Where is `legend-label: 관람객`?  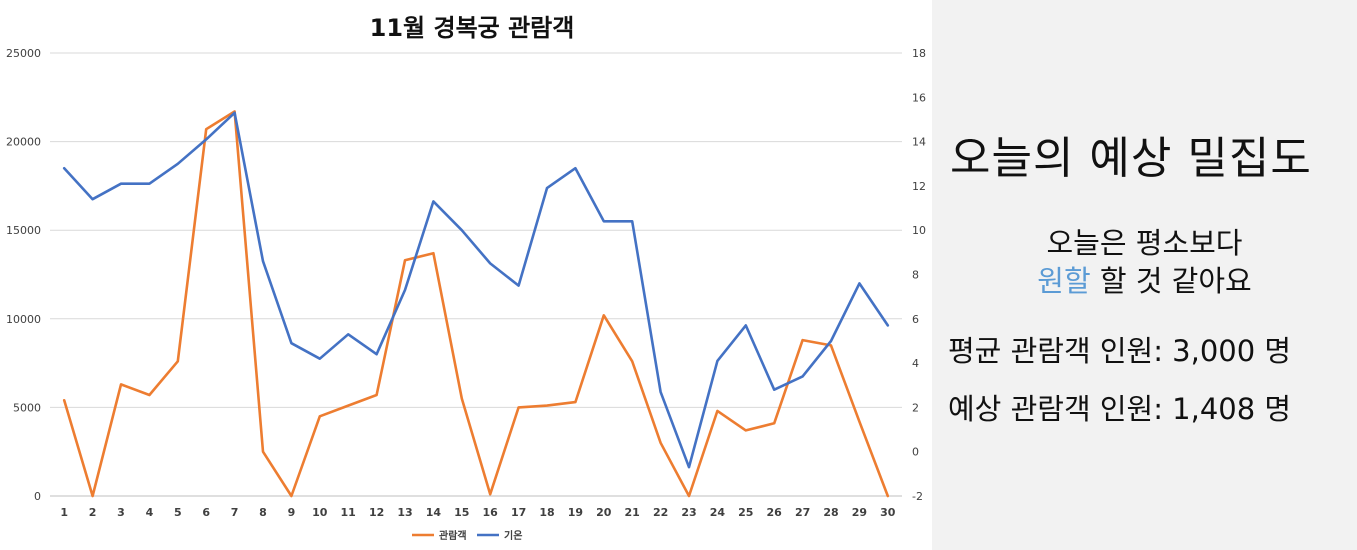 legend-label: 관람객 is located at coordinates (453, 535).